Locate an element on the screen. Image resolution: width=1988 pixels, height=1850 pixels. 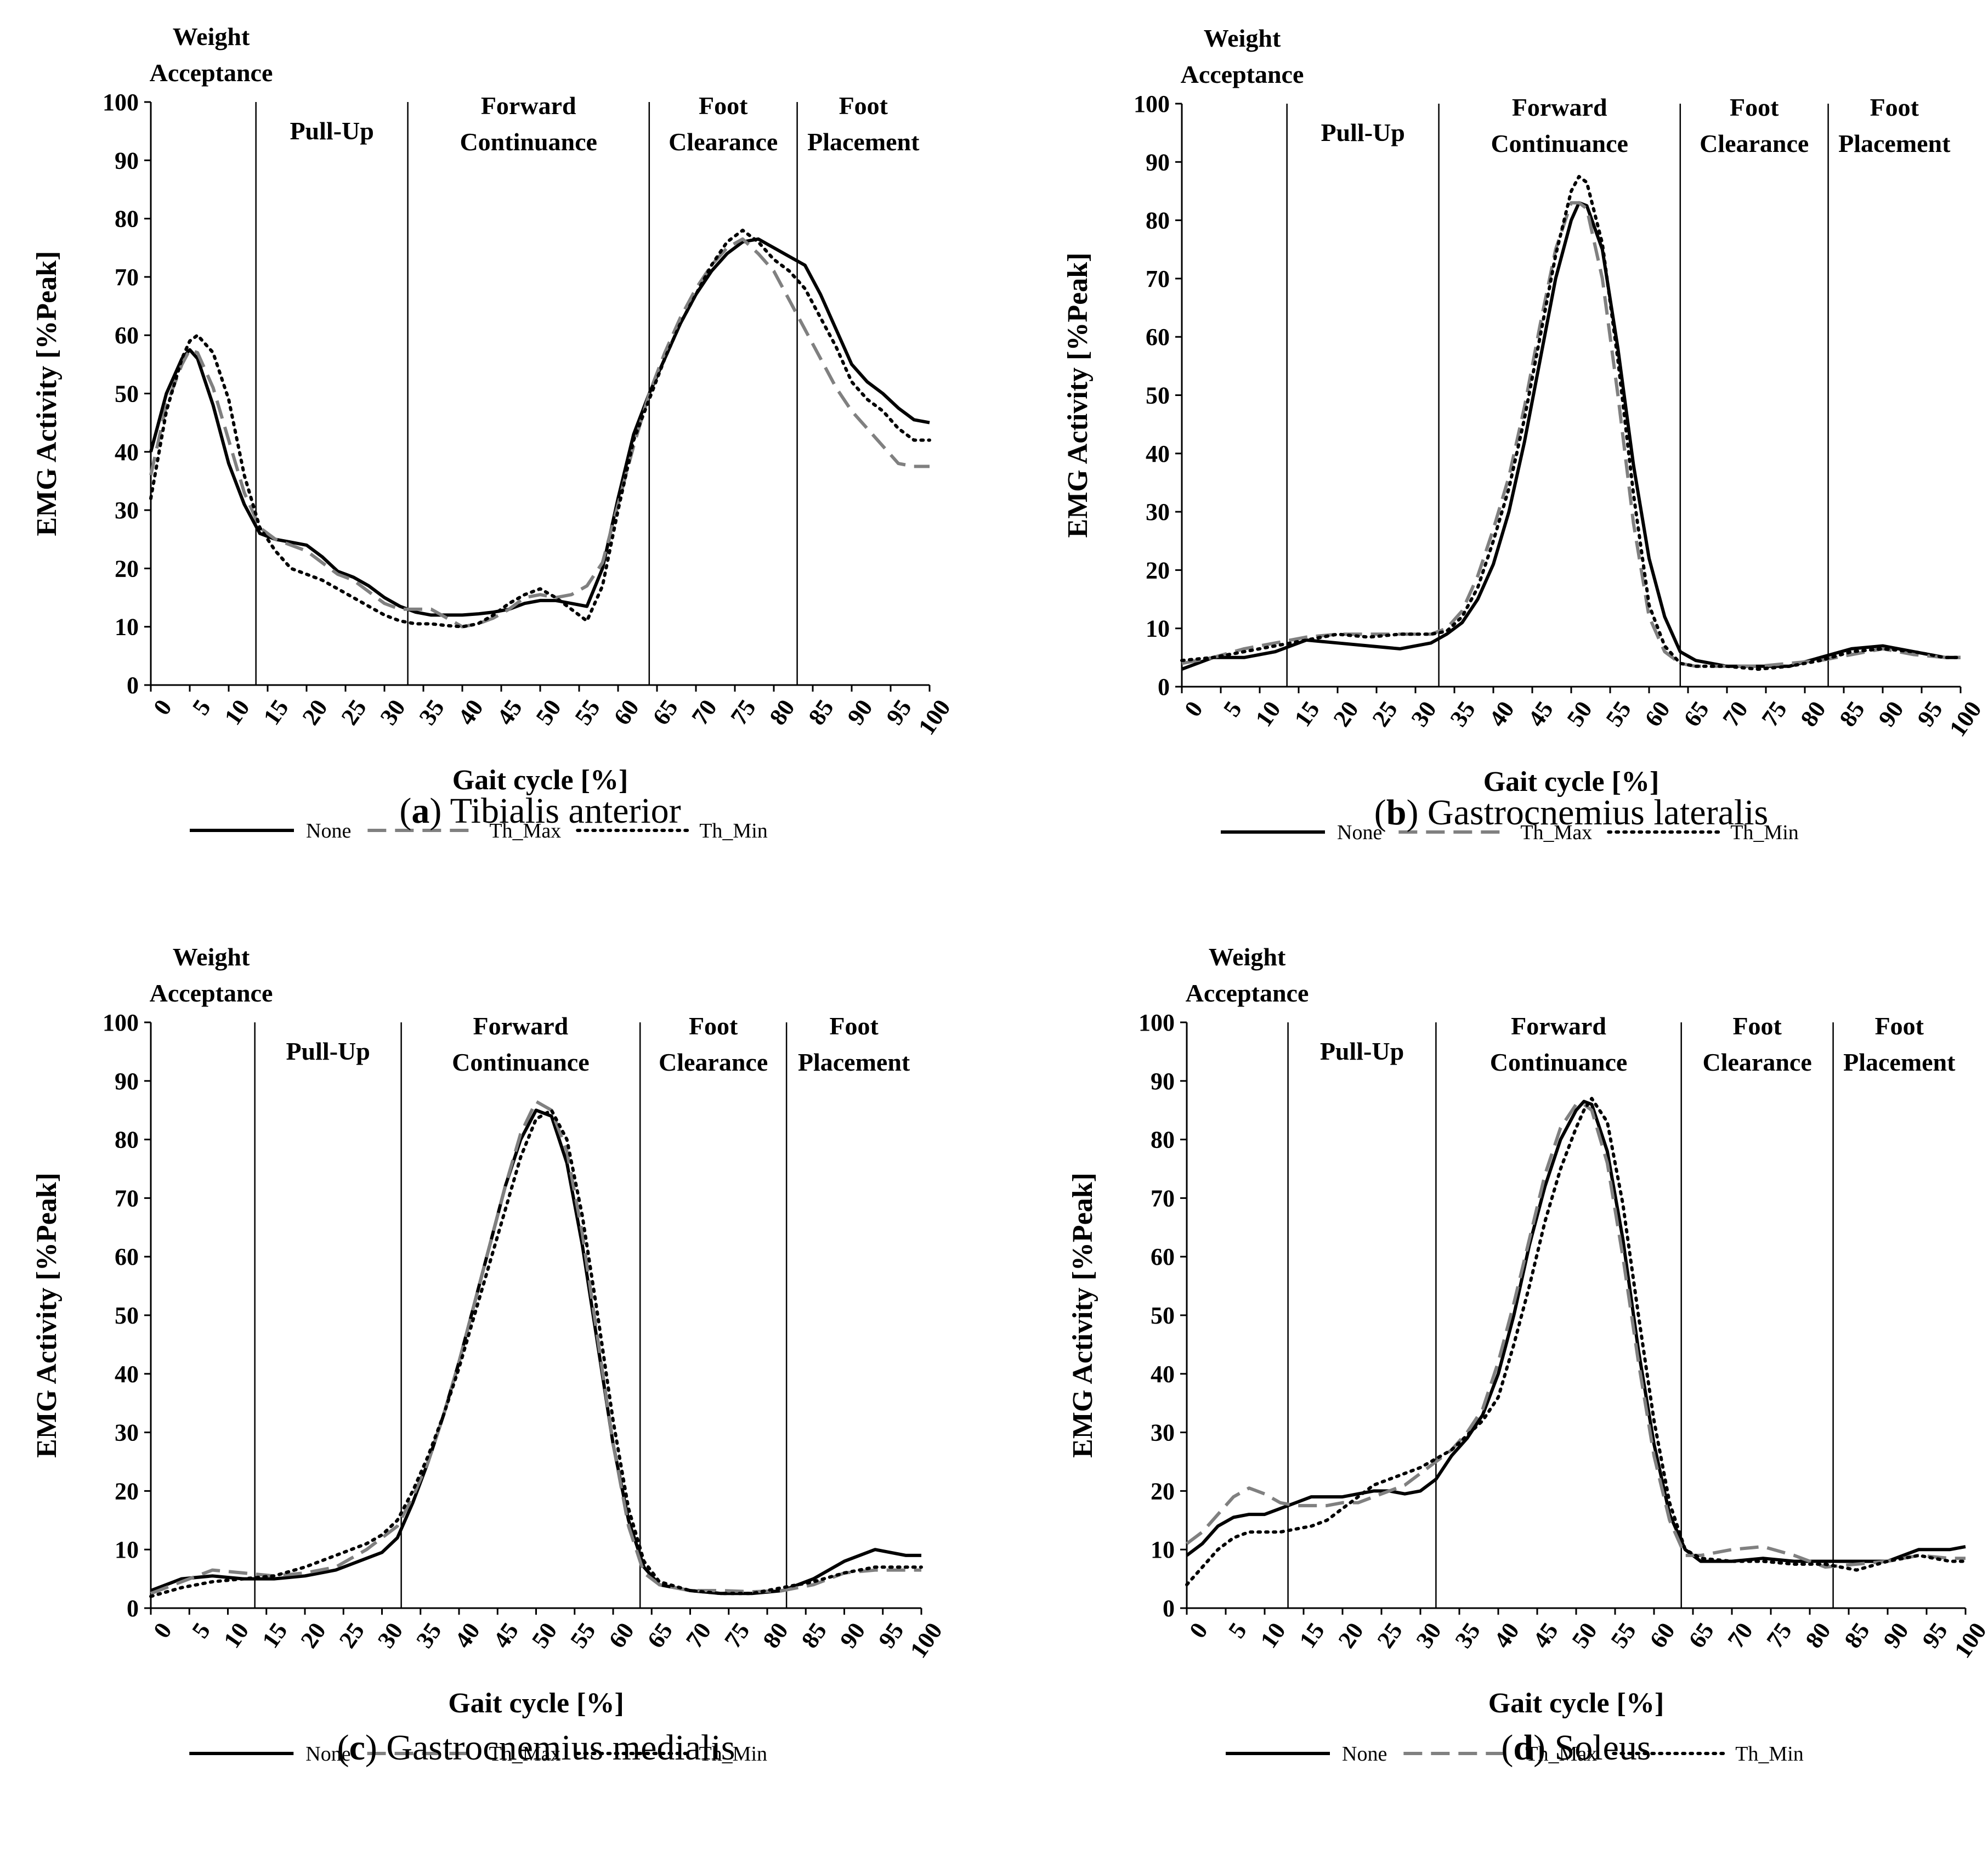
x-tick-label: 80 is located at coordinates (1818, 1635).